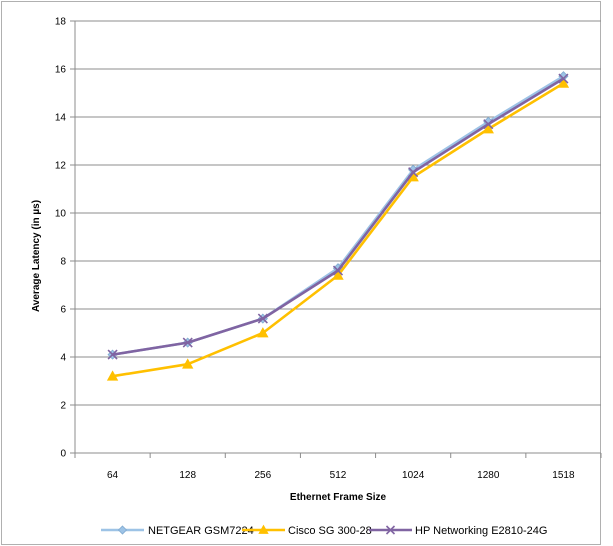  Describe the element at coordinates (61, 214) in the screenshot. I see `y-tick-label: 10` at that location.